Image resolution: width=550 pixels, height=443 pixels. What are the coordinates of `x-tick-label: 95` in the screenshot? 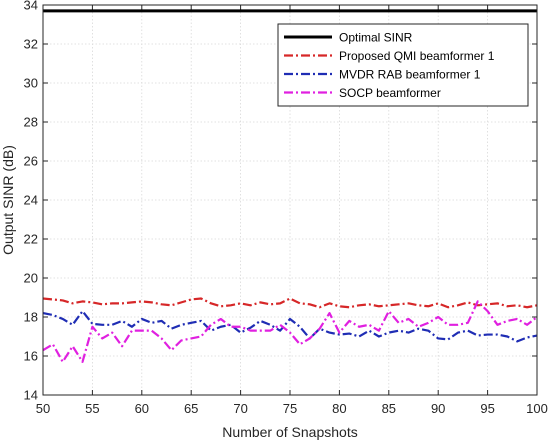 It's located at (487, 408).